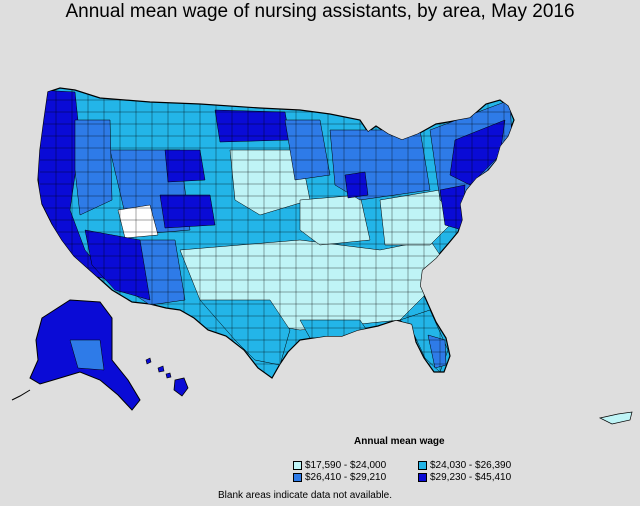  What do you see at coordinates (270, 182) in the screenshot?
I see `region-great-plains` at bounding box center [270, 182].